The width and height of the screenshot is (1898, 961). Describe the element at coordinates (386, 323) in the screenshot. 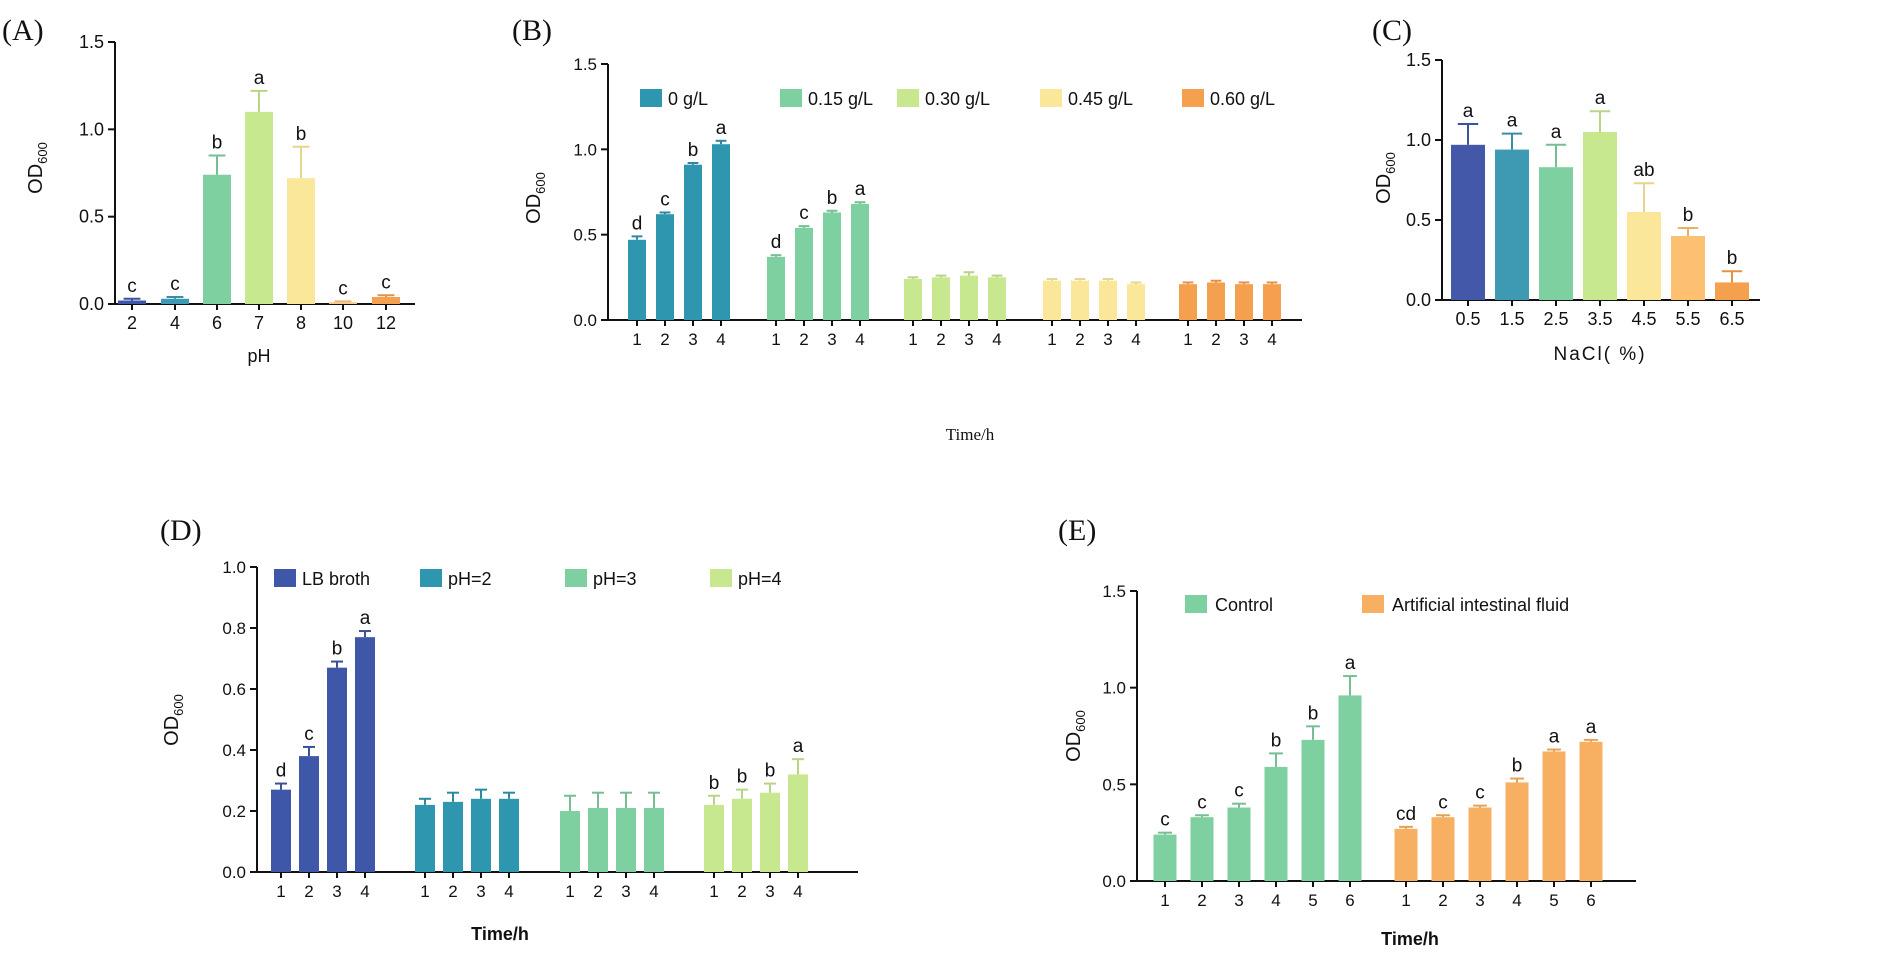

I see `x-tick-label: 12` at that location.